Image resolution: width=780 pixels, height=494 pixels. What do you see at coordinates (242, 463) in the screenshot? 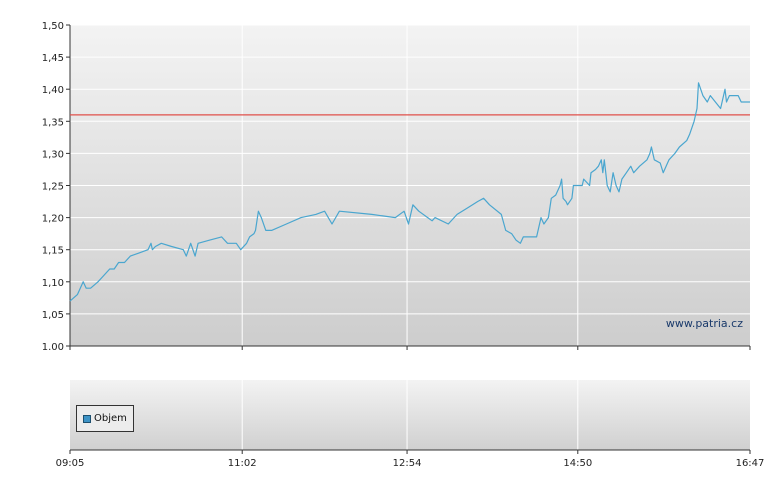
I see `x-tick-label: 11:02` at bounding box center [242, 463].